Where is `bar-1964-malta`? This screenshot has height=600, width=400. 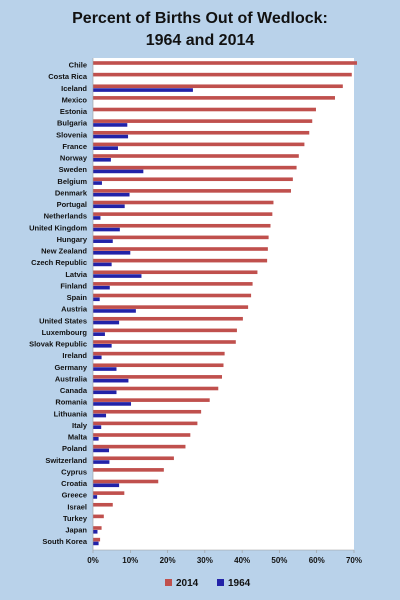 bar-1964-malta is located at coordinates (96, 439).